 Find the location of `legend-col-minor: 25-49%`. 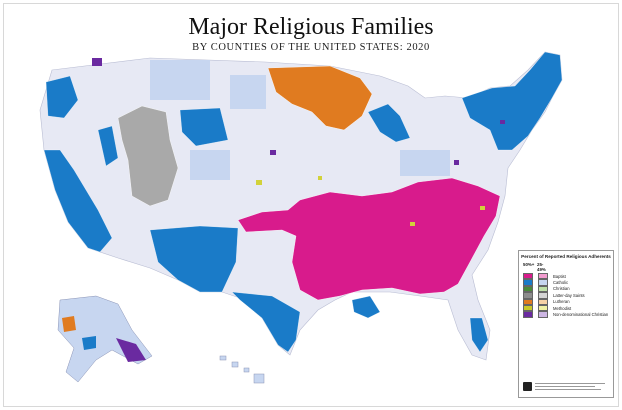

legend-col-minor: 25-49% is located at coordinates (541, 267).